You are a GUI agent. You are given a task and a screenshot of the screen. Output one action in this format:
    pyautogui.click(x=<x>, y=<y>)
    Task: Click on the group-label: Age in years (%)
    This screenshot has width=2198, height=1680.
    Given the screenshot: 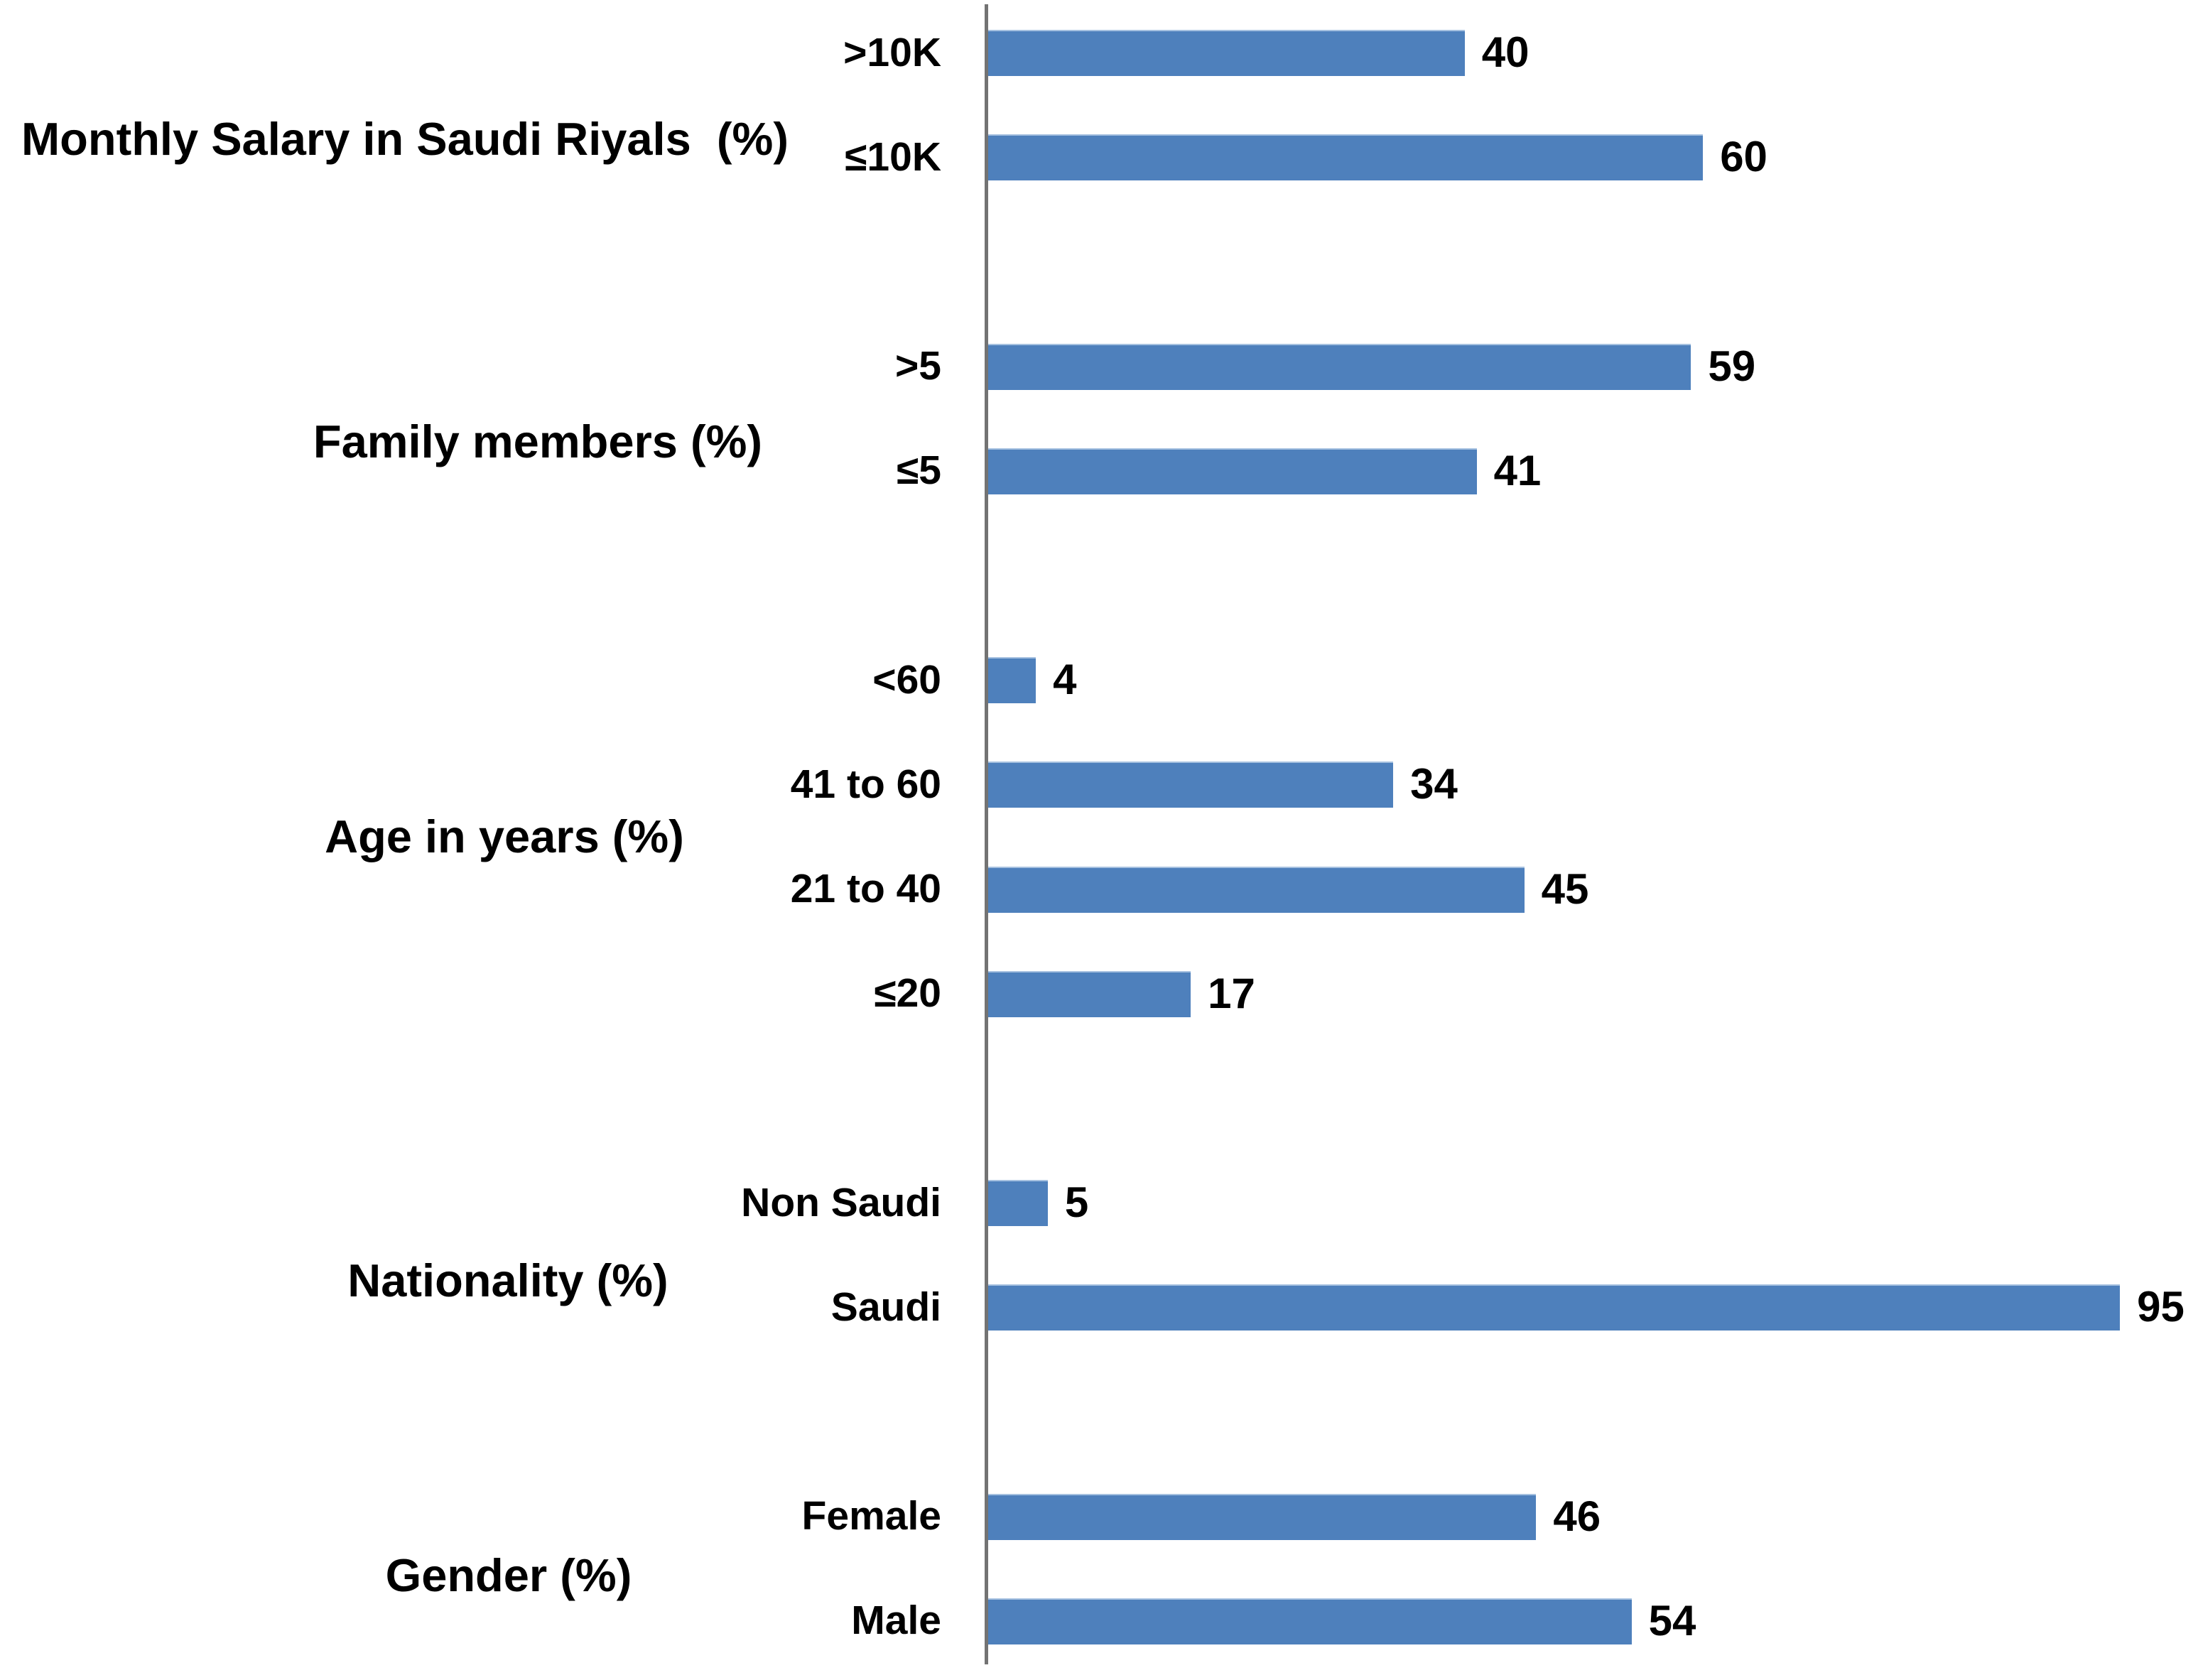 What is the action you would take?
    pyautogui.click(x=504, y=837)
    